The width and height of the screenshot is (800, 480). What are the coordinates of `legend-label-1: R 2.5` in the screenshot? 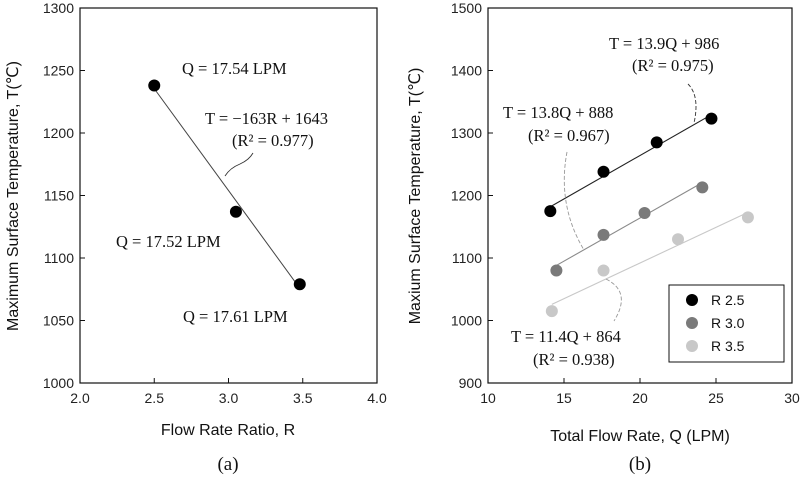 It's located at (728, 300).